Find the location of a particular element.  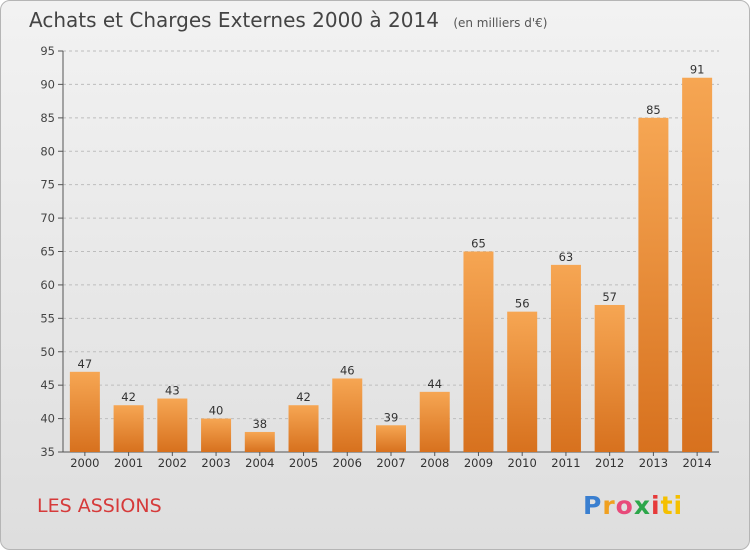

bar-2007 is located at coordinates (391, 438).